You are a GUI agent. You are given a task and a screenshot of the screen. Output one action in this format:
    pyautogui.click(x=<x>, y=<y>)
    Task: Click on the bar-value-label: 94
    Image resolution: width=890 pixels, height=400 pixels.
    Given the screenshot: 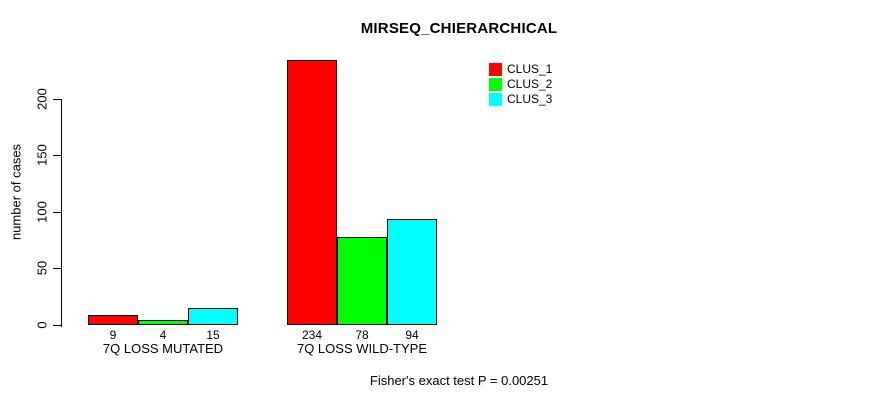 What is the action you would take?
    pyautogui.click(x=412, y=335)
    